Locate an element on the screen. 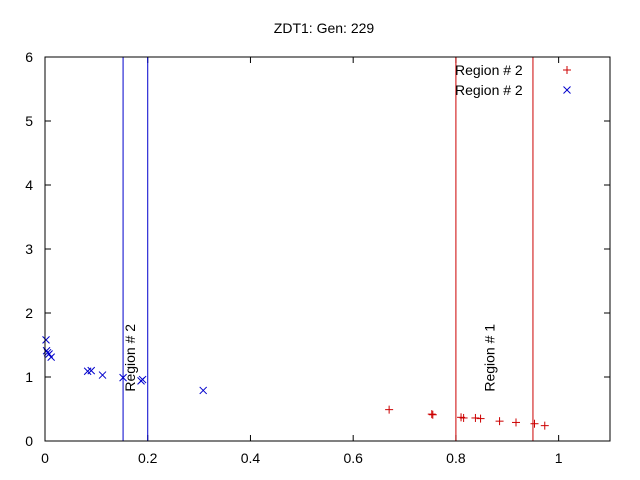  legend: Region # 2 Region # 2 is located at coordinates (513, 80).